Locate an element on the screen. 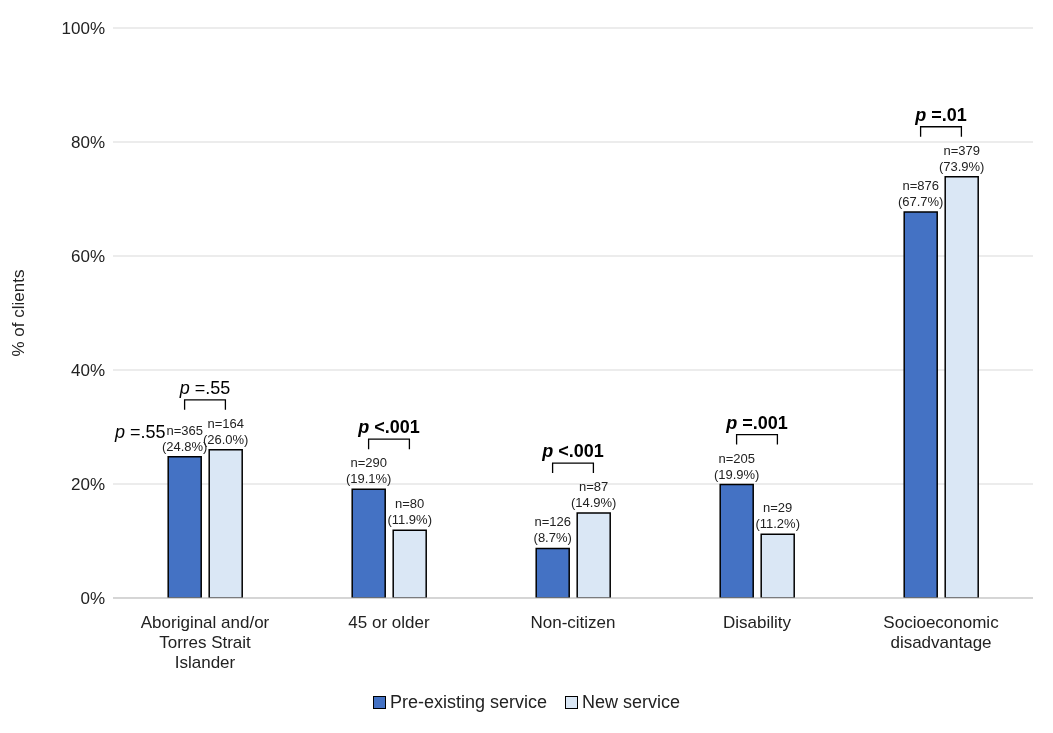 This screenshot has width=1053, height=733. legend-label: New service is located at coordinates (631, 702).